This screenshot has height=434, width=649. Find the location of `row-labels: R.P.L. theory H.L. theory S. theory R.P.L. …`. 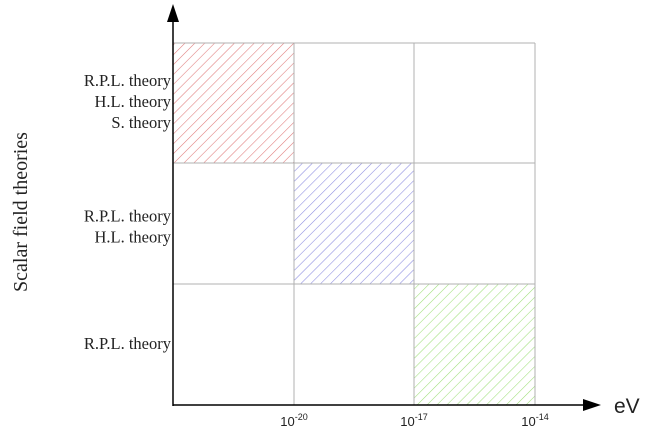

row-labels: R.P.L. theory H.L. theory S. theory R.P.L. … is located at coordinates (128, 212).